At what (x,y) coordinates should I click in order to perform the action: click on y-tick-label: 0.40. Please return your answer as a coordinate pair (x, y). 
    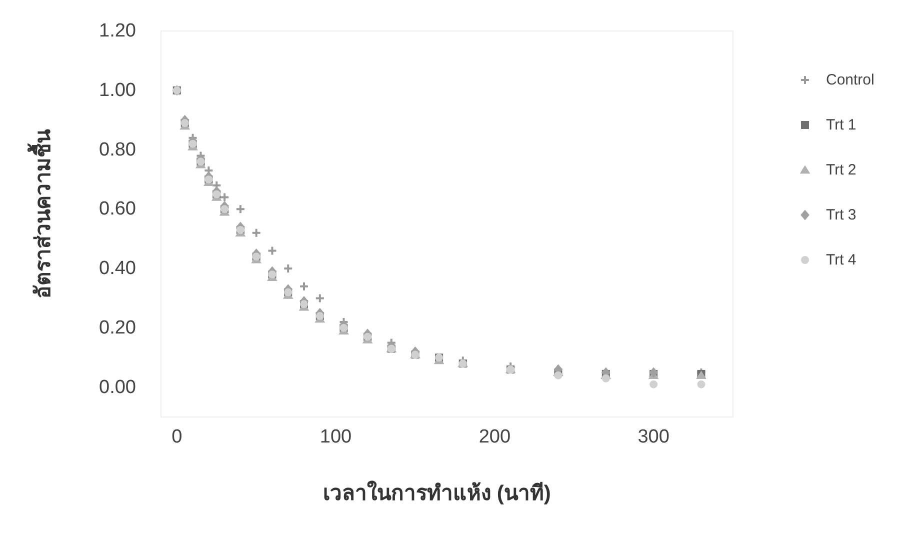
    Looking at the image, I should click on (117, 269).